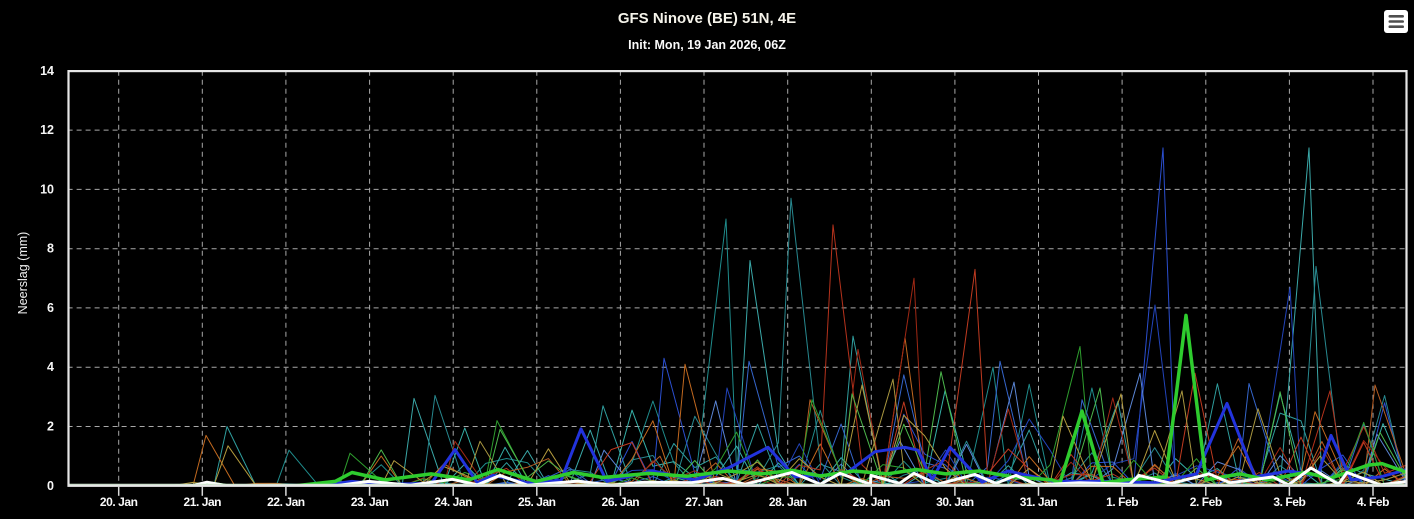  What do you see at coordinates (286, 502) in the screenshot?
I see `svg-text: 22. Jan` at bounding box center [286, 502].